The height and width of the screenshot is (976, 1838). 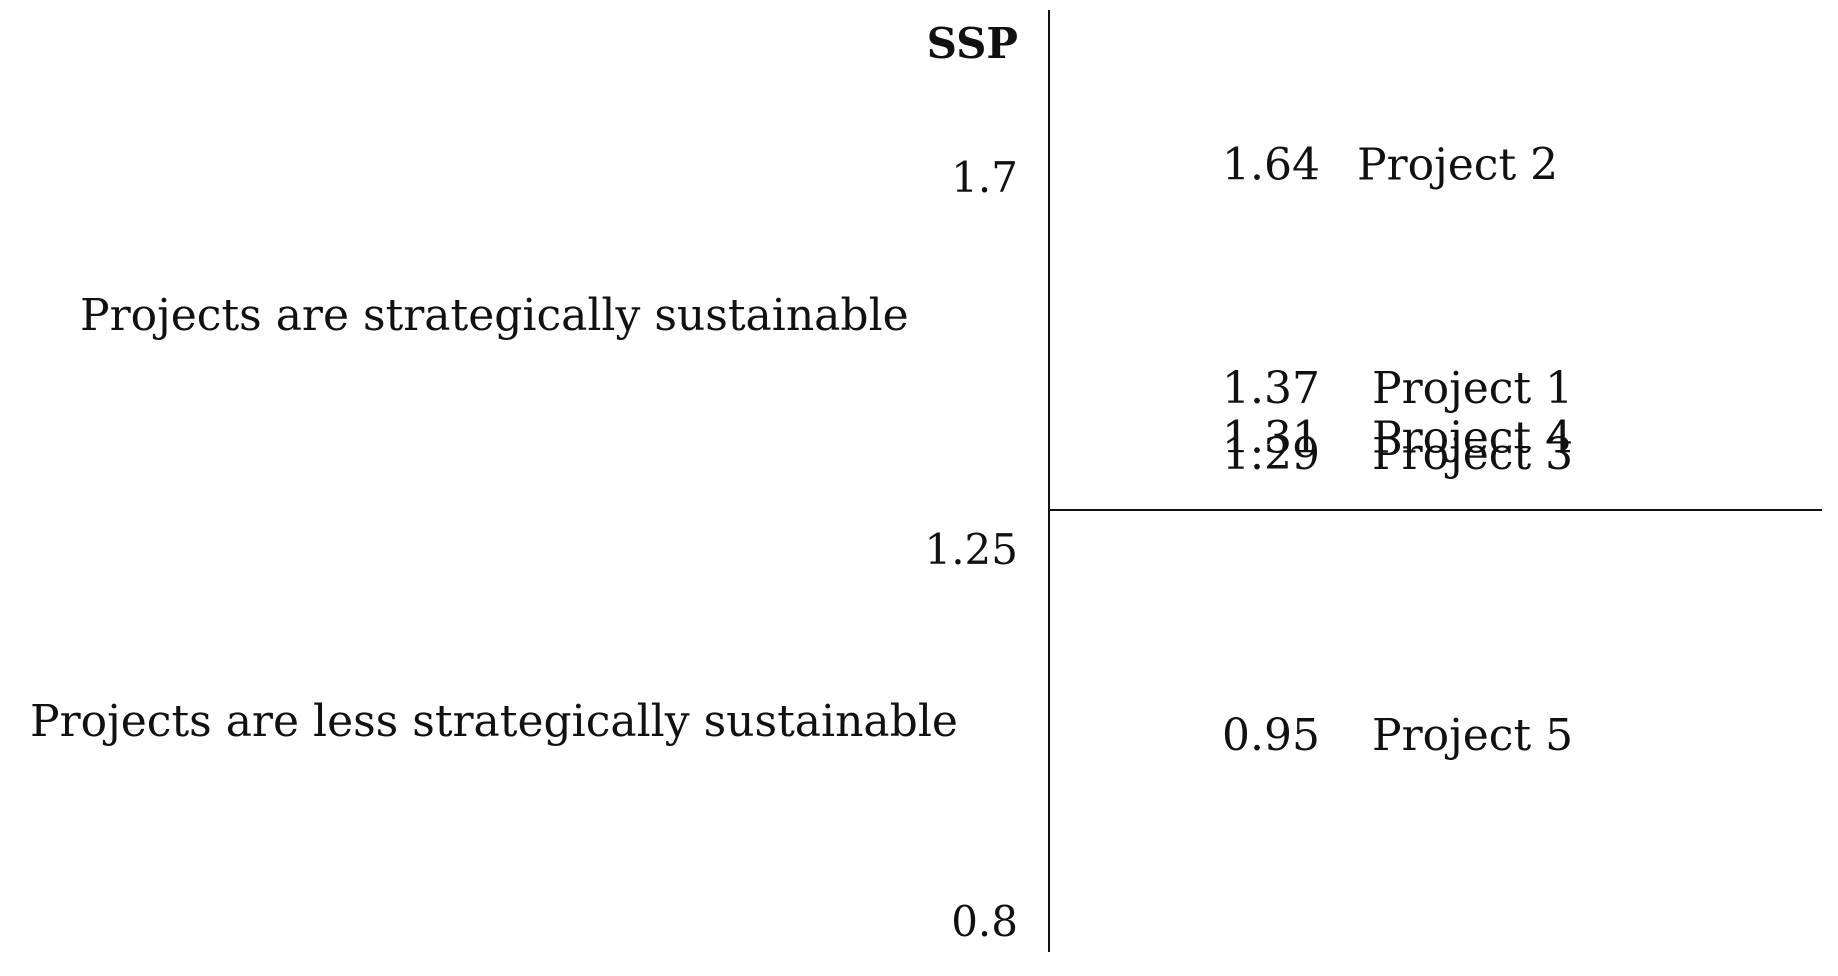 I want to click on point-name-label: Project 5, so click(x=1472, y=735).